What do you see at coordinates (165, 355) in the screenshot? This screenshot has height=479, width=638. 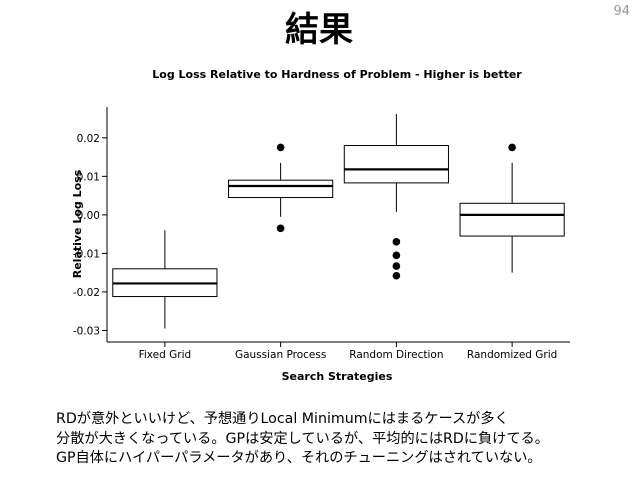 I see `x-tick-label: Fixed Grid` at bounding box center [165, 355].